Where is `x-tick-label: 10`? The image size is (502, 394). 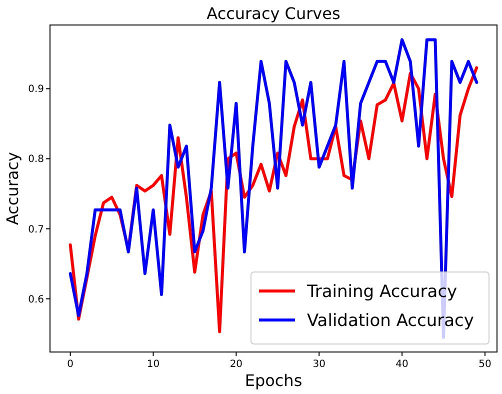 x-tick-label: 10 is located at coordinates (153, 364).